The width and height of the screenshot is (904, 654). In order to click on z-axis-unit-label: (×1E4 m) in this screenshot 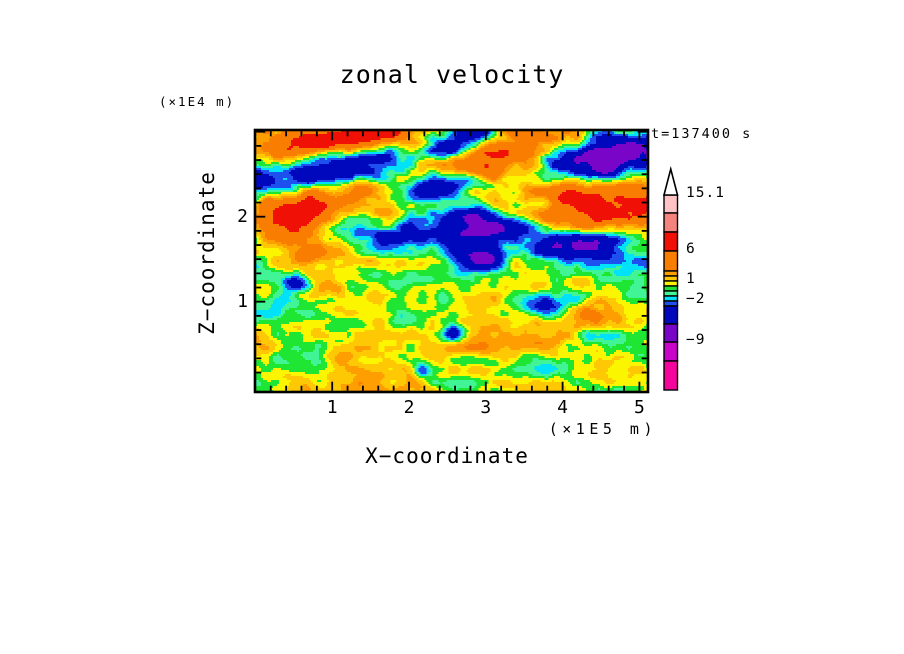, I will do `click(197, 101)`.